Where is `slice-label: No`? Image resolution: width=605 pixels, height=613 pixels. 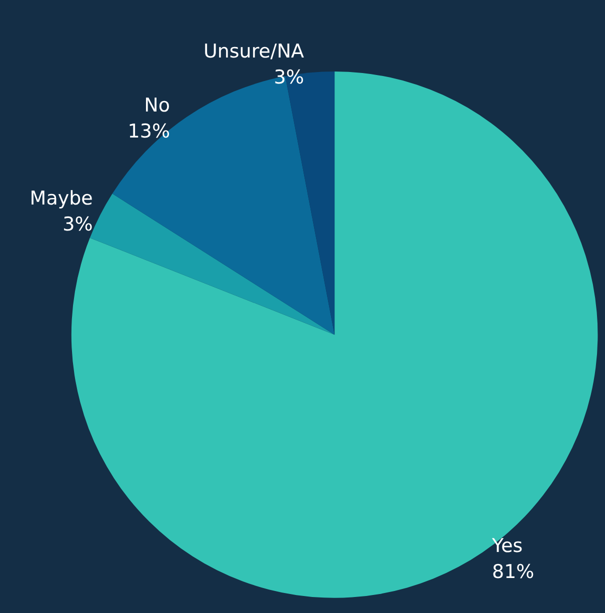 slice-label: No is located at coordinates (157, 105).